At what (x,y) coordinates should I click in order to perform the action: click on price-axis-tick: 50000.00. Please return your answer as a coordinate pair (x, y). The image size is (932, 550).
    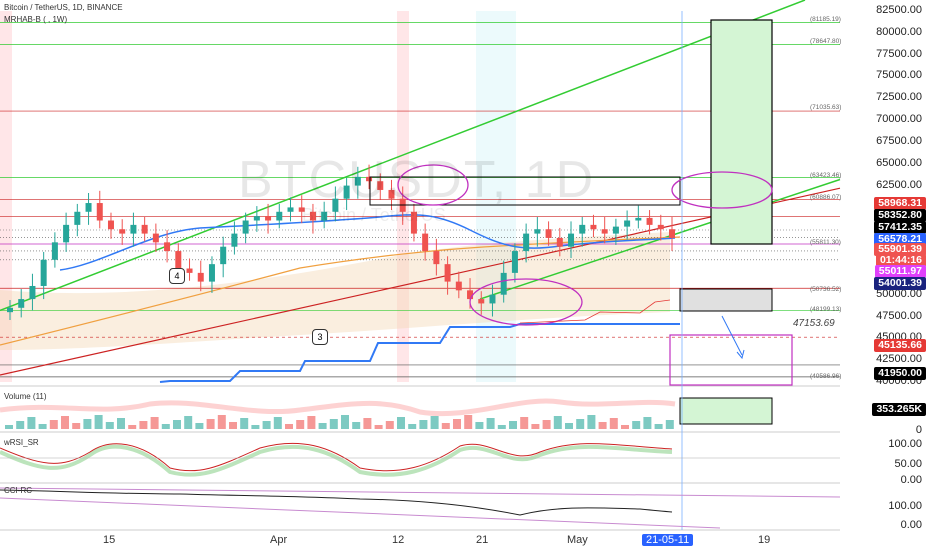
    Looking at the image, I should click on (899, 293).